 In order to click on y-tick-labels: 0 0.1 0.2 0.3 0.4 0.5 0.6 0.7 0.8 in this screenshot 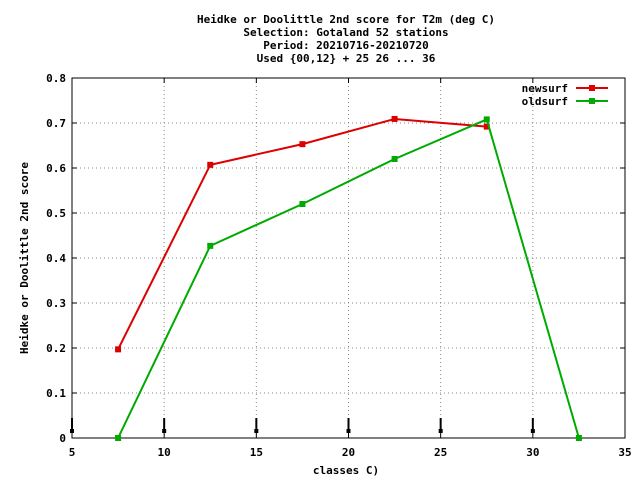, I will do `click(56, 258)`.